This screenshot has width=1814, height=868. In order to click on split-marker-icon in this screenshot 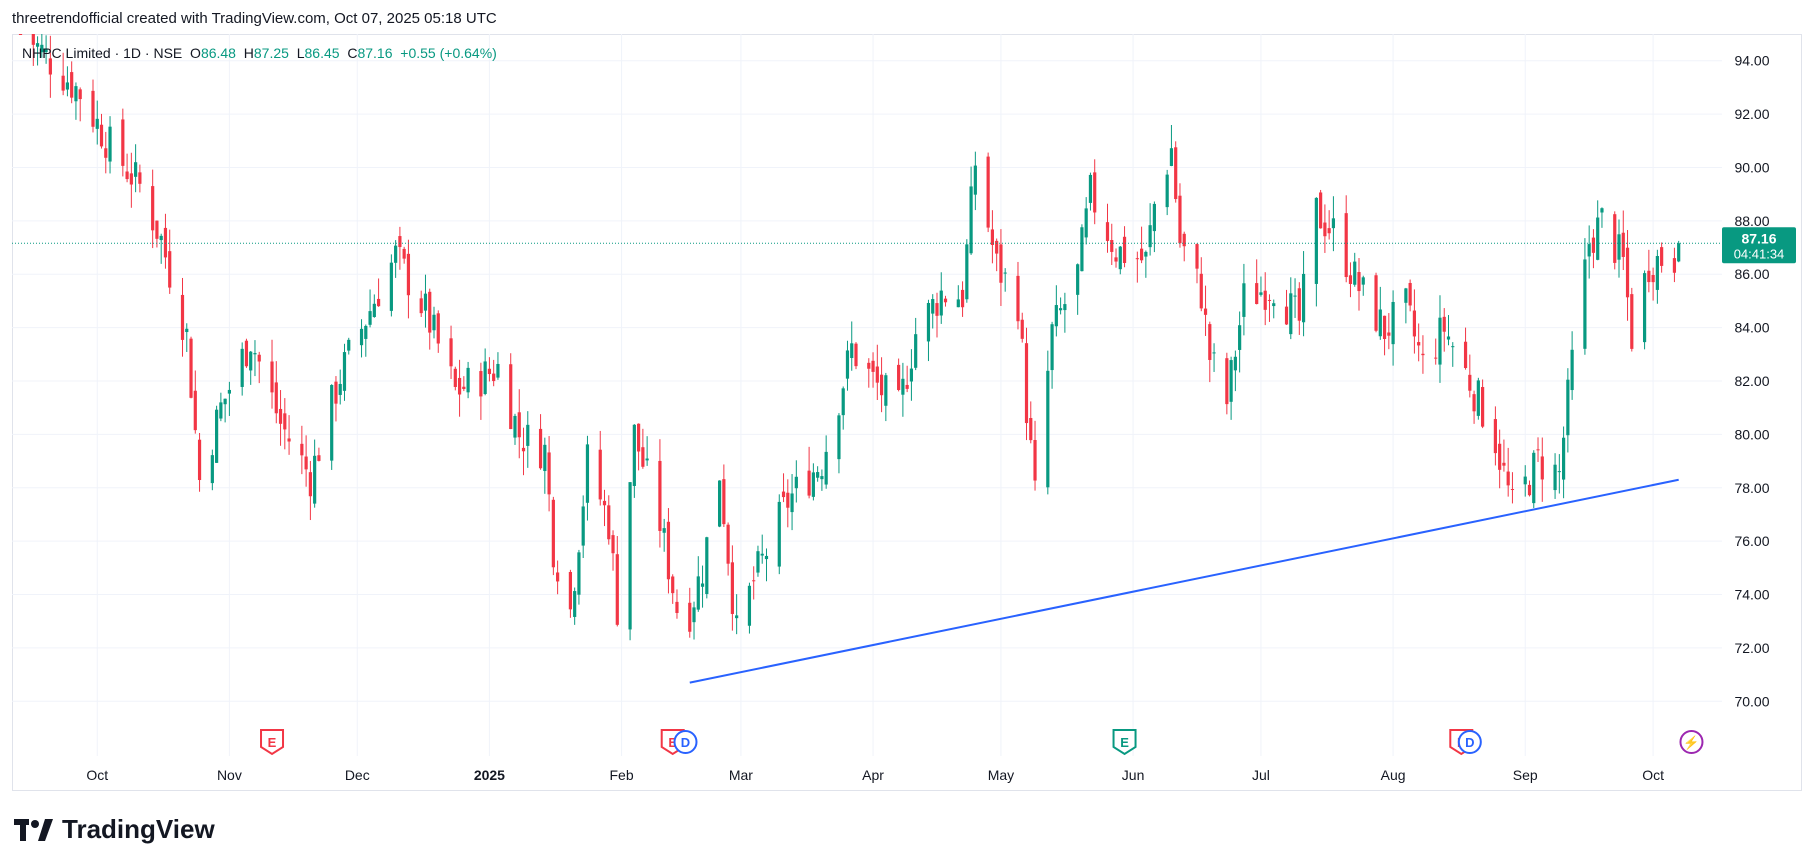, I will do `click(1691, 742)`.